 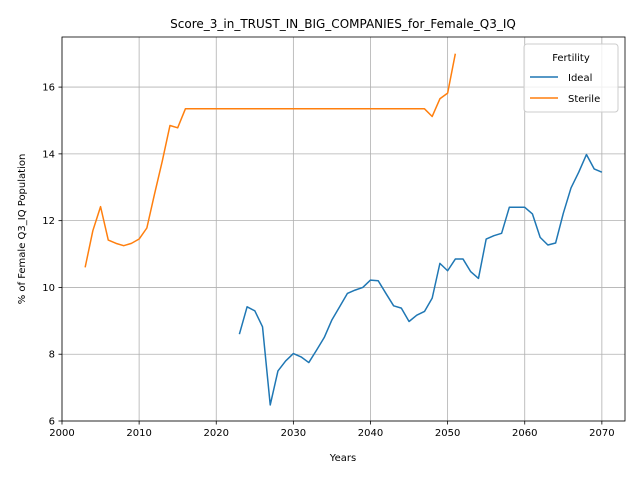 What do you see at coordinates (584, 99) in the screenshot?
I see `legend-label-sterile: Sterile` at bounding box center [584, 99].